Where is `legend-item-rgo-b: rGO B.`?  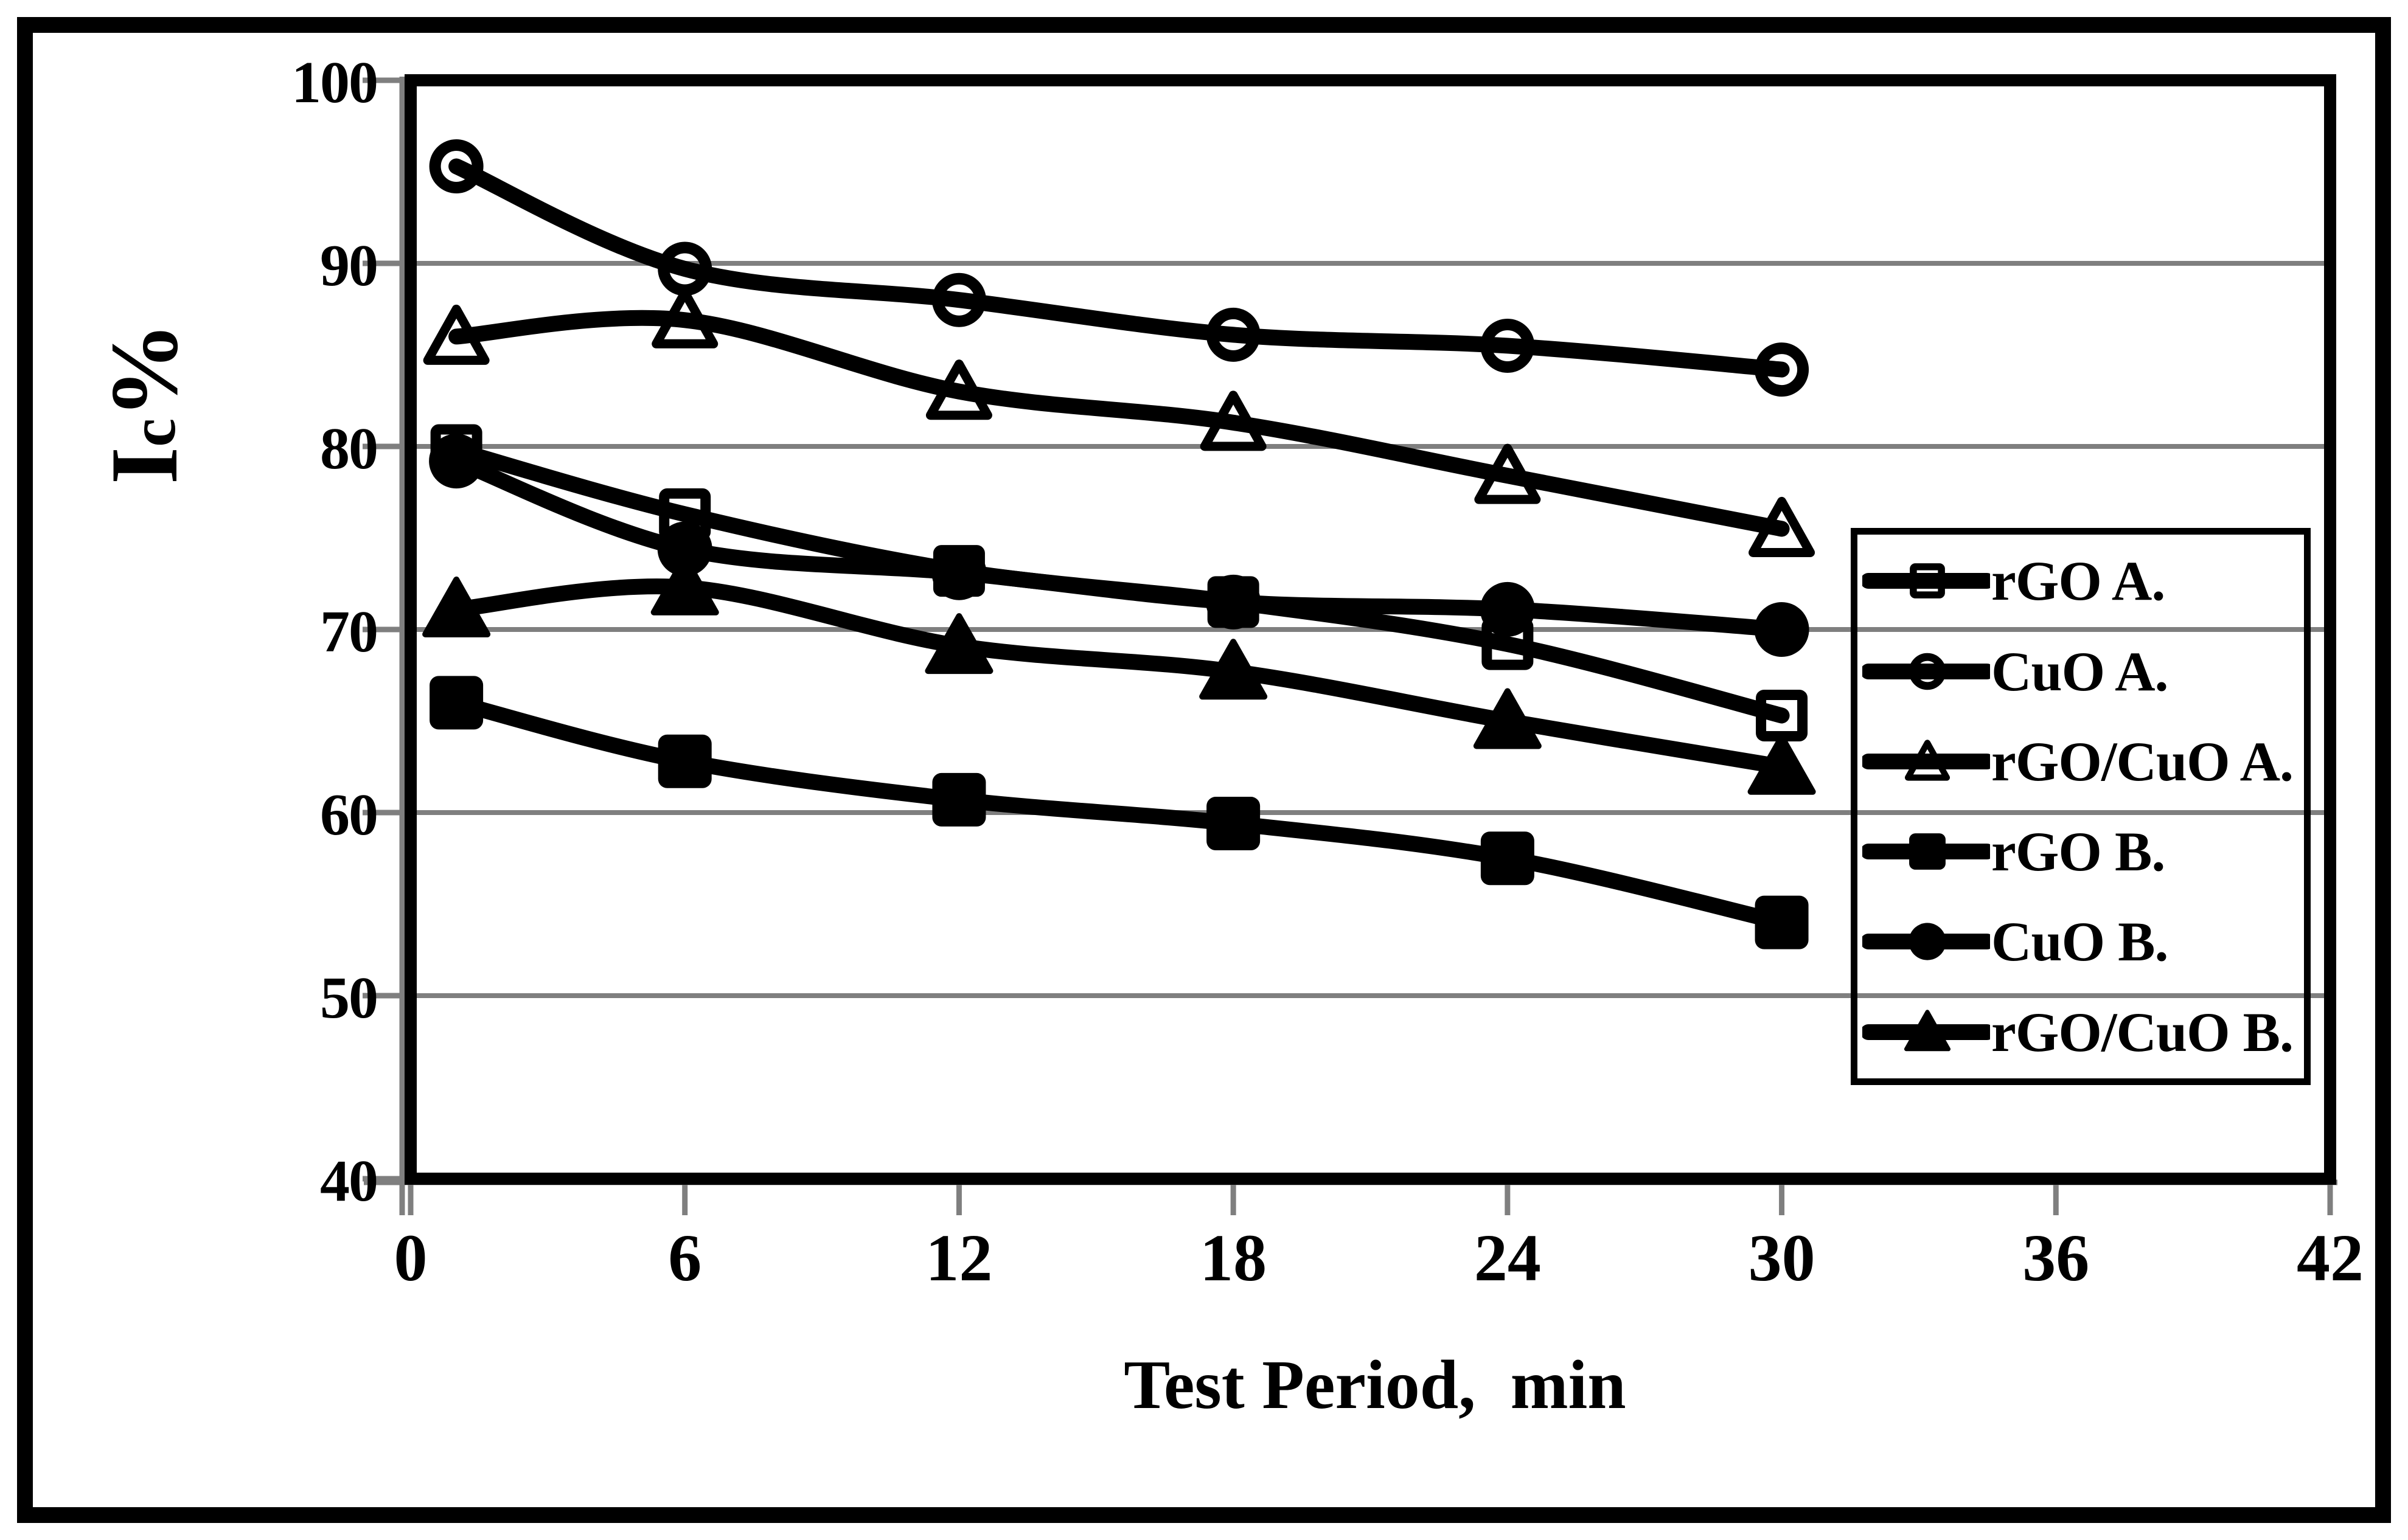 legend-item-rgo-b: rGO B. is located at coordinates (2083, 851).